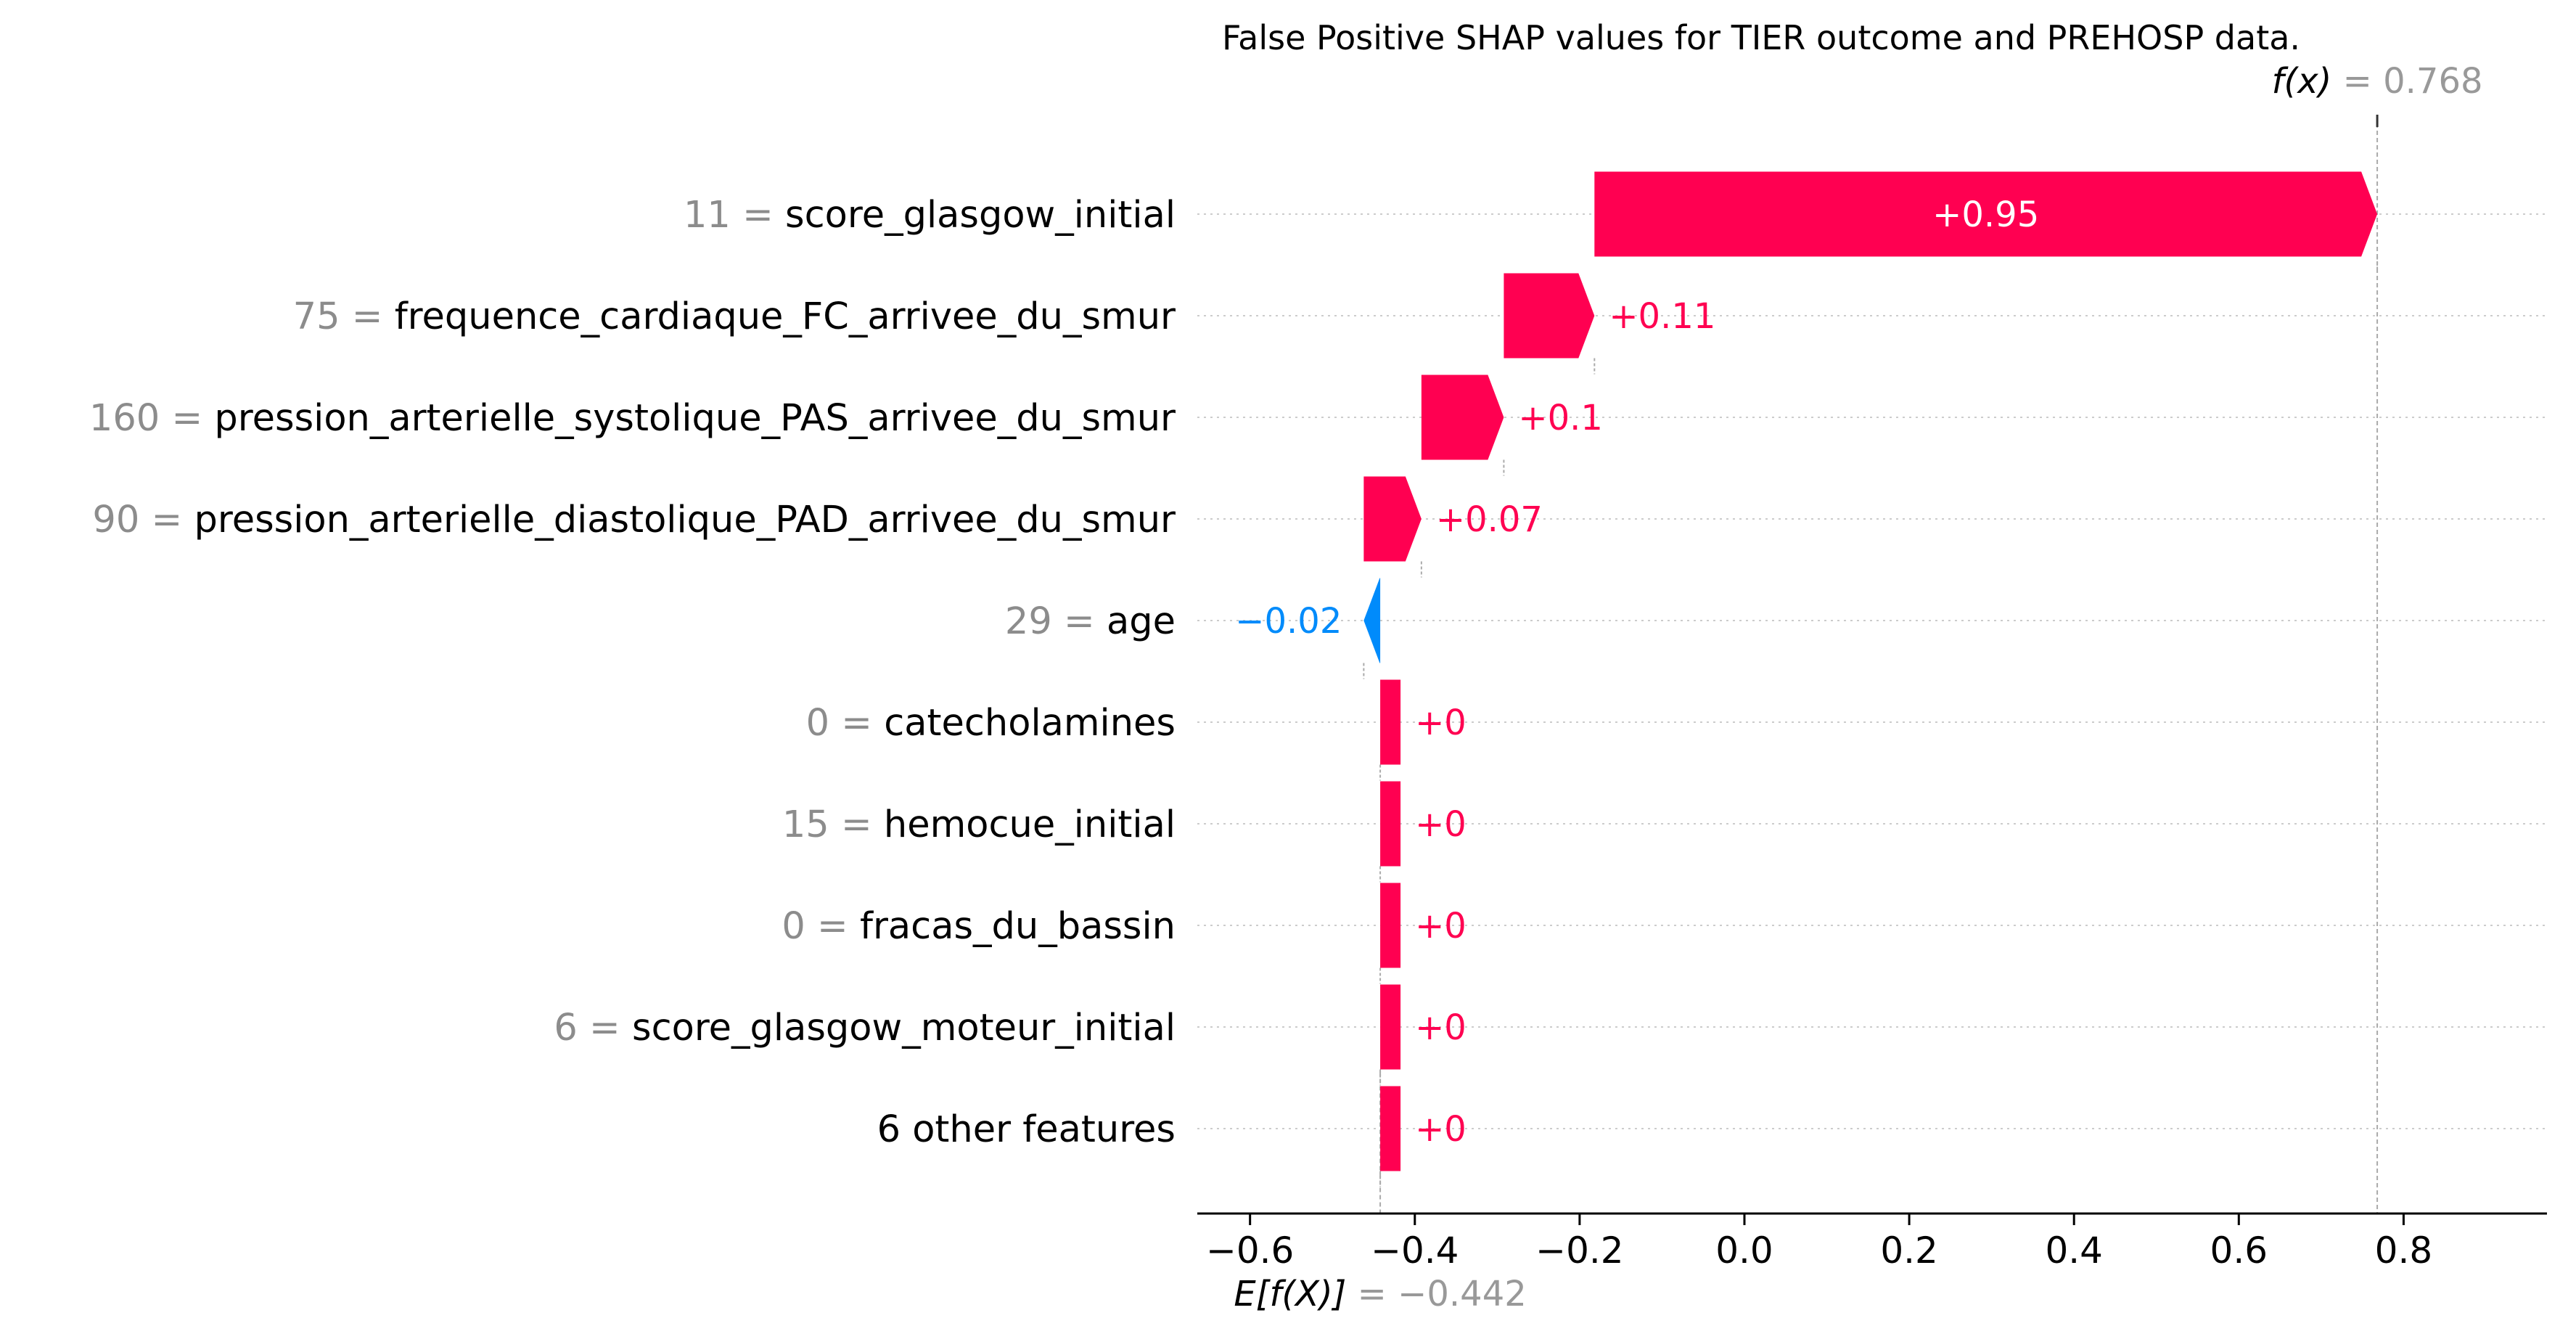 This screenshot has width=2576, height=1334. I want to click on feature-label: 0 = catecholamines, so click(991, 723).